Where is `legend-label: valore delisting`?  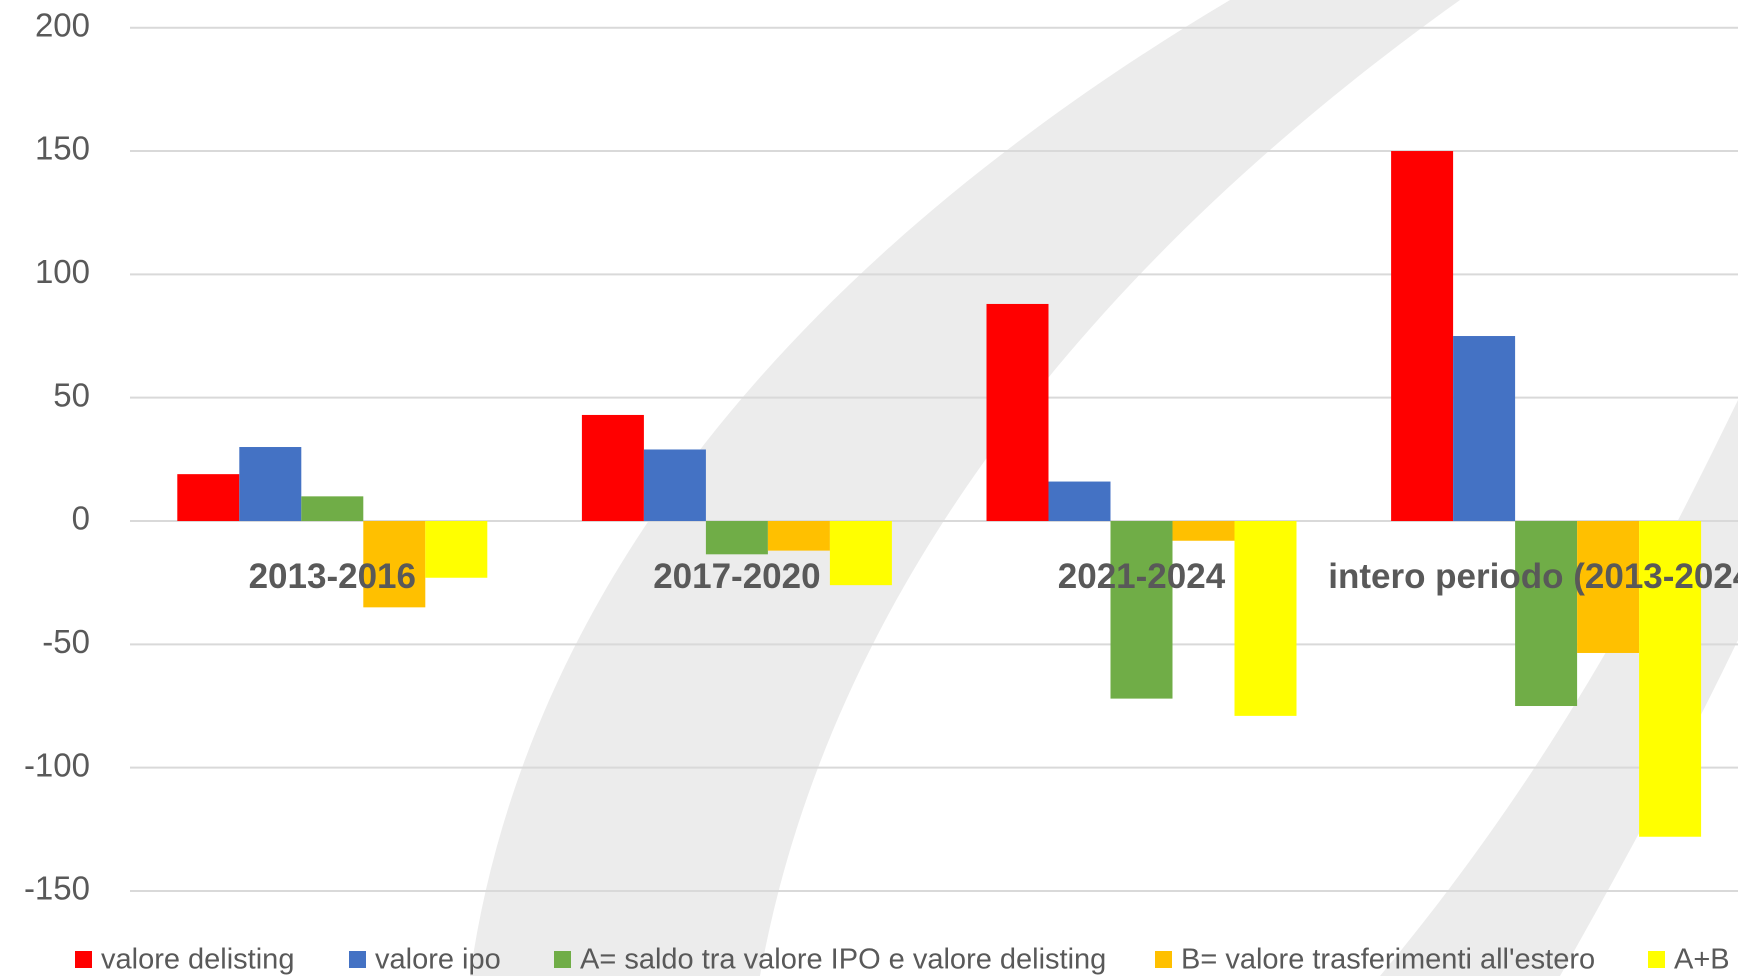 legend-label: valore delisting is located at coordinates (197, 960).